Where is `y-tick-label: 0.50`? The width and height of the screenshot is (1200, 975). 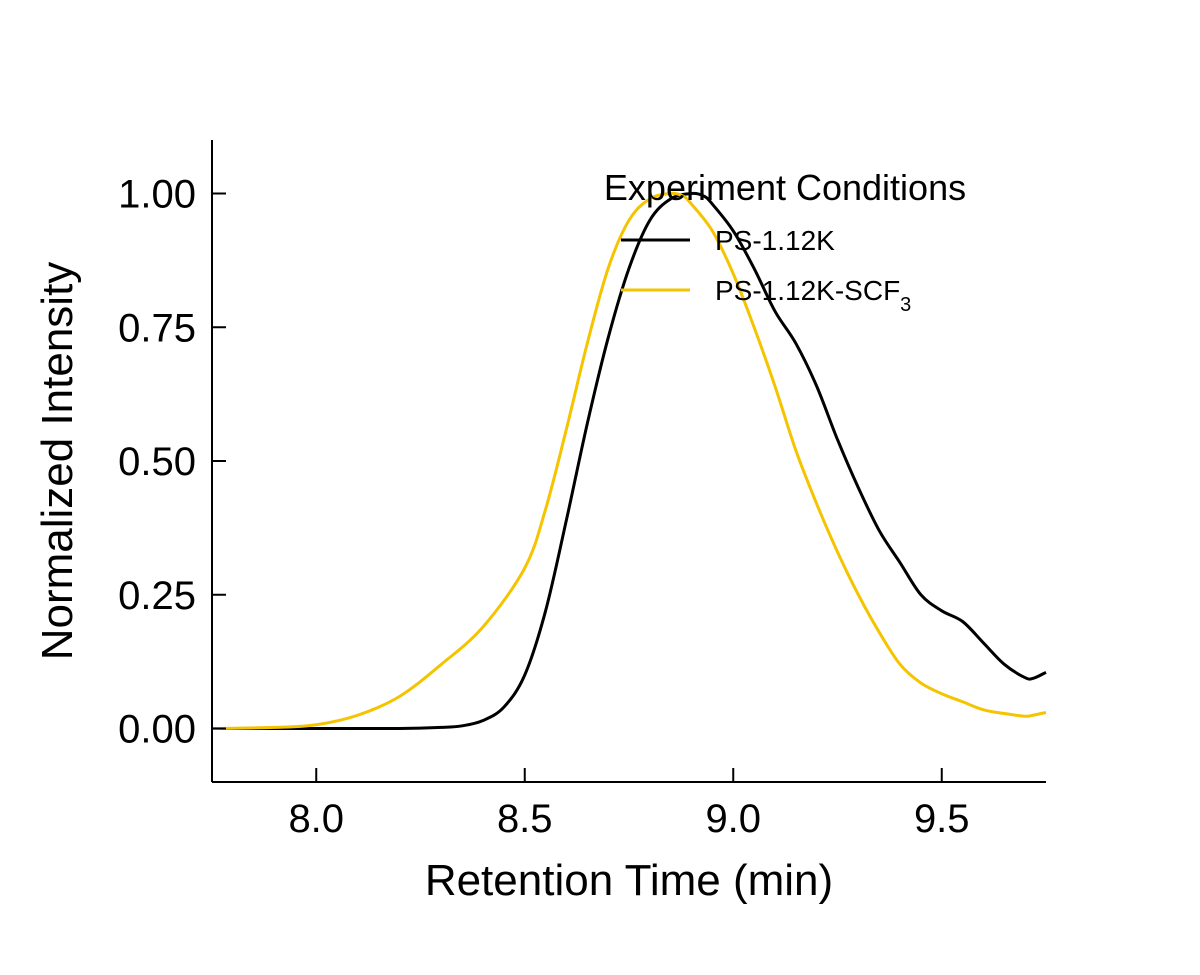
y-tick-label: 0.50 is located at coordinates (157, 462).